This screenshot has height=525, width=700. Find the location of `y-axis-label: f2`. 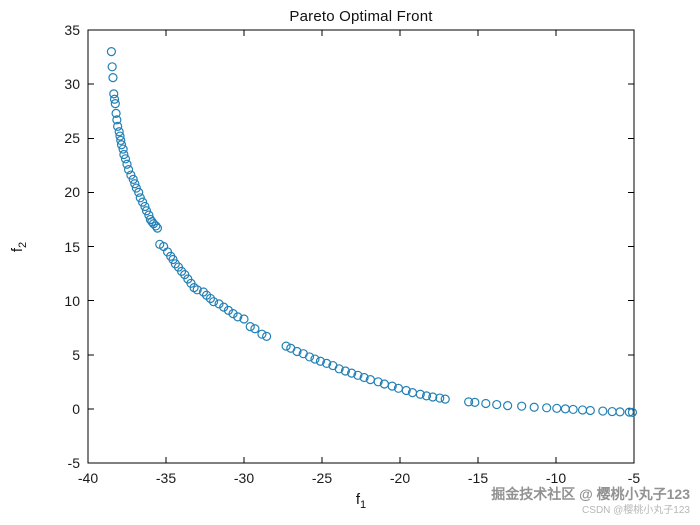

y-axis-label: f2 is located at coordinates (19, 247).